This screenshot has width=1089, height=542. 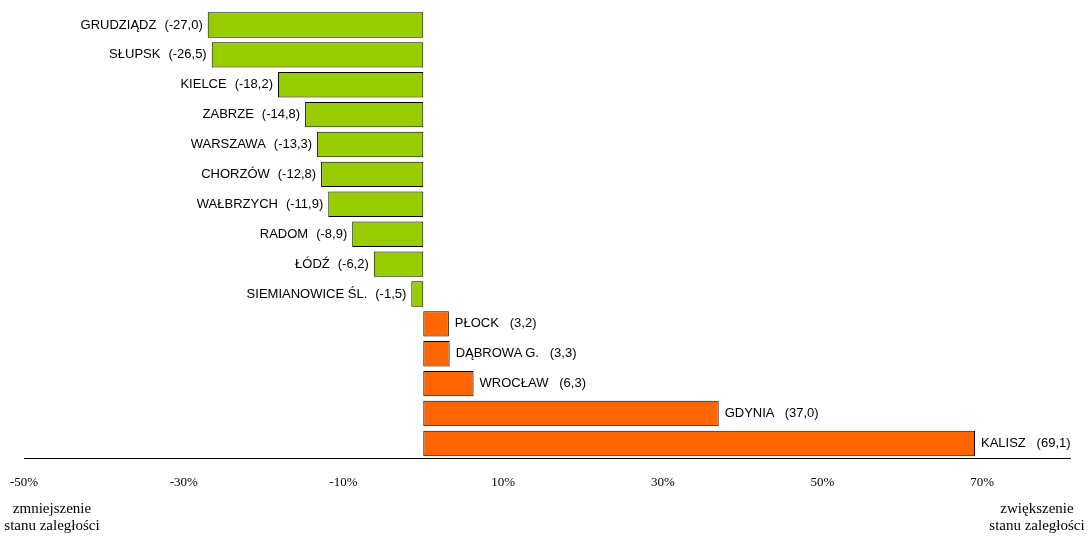 I want to click on x-tick-label: 70%, so click(x=982, y=481).